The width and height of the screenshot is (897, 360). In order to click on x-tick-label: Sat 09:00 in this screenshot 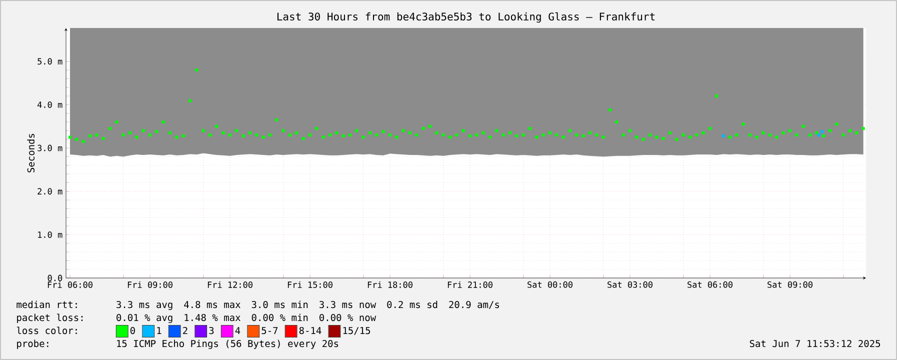, I will do `click(790, 284)`.